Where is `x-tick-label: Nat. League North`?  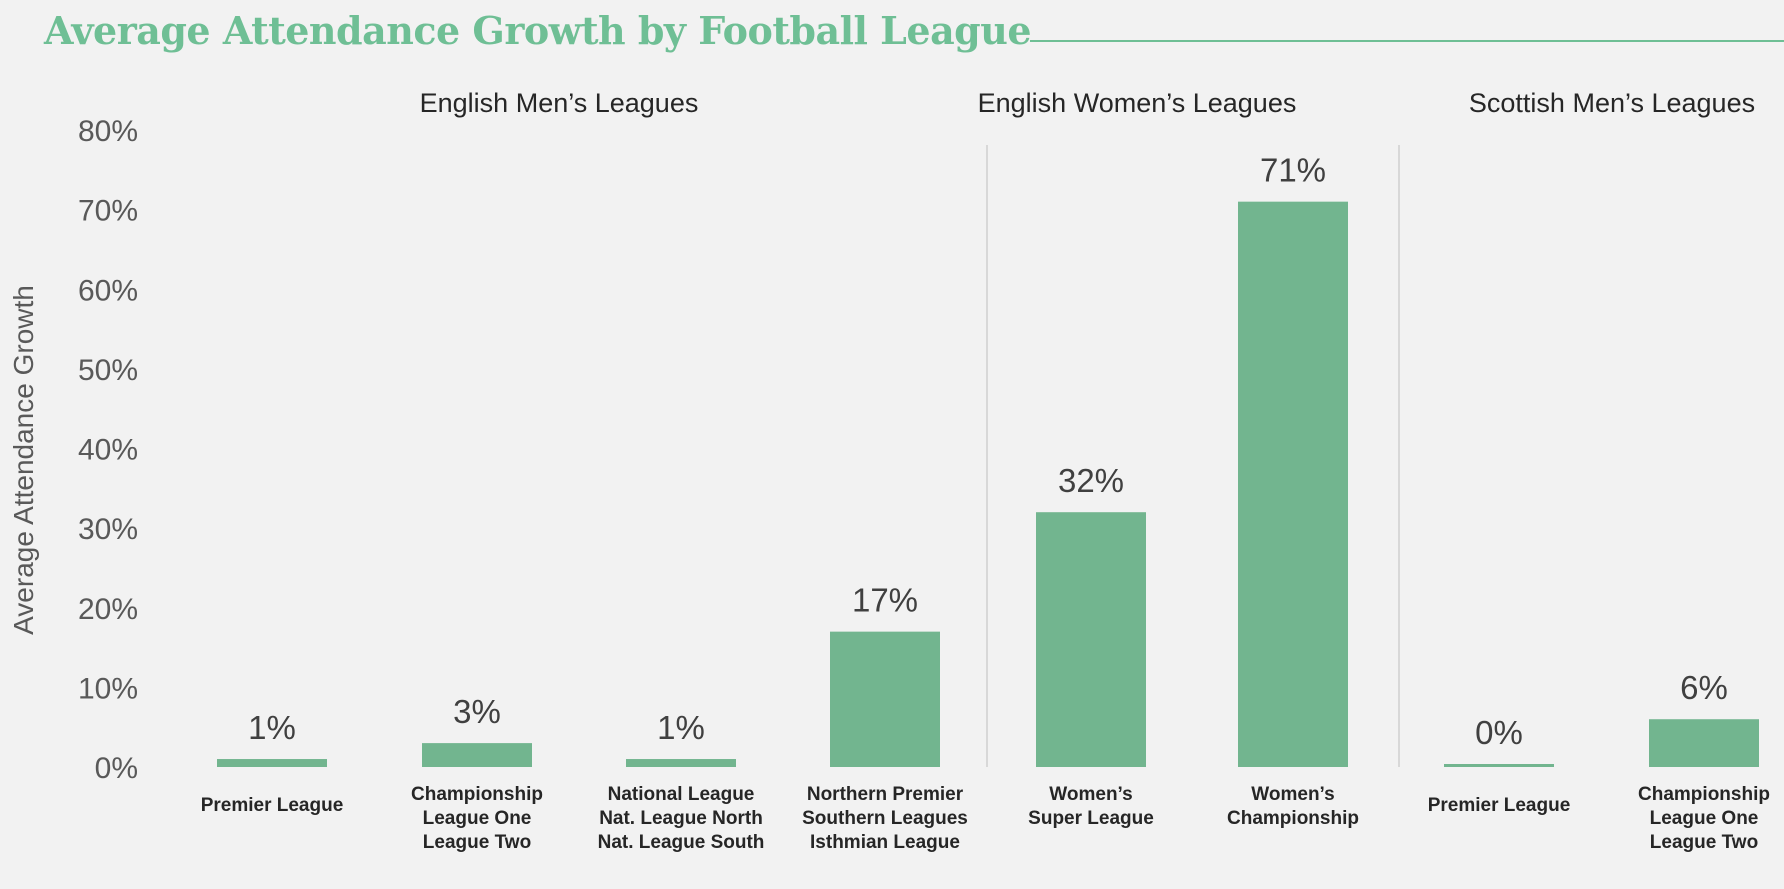
x-tick-label: Nat. League North is located at coordinates (681, 818).